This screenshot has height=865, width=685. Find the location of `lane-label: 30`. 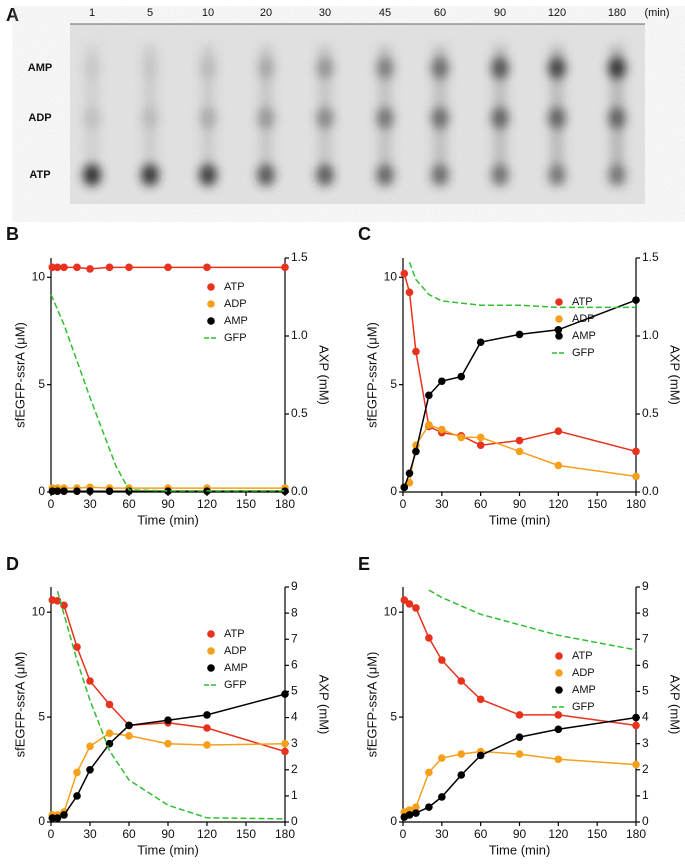

lane-label: 30 is located at coordinates (325, 13).